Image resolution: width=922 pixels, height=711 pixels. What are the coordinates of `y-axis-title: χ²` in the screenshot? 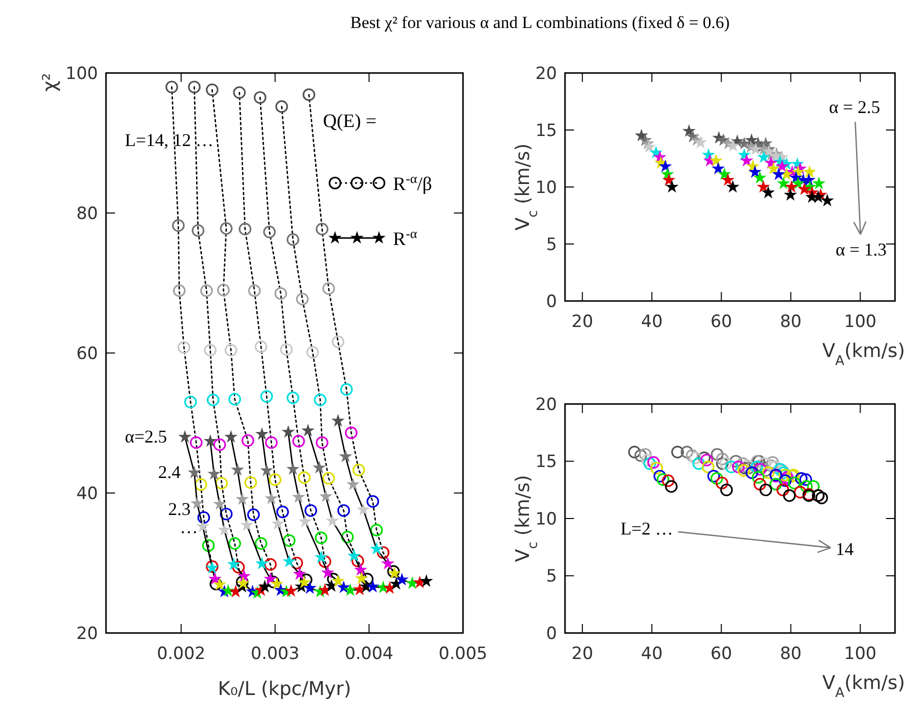 It's located at (50, 82).